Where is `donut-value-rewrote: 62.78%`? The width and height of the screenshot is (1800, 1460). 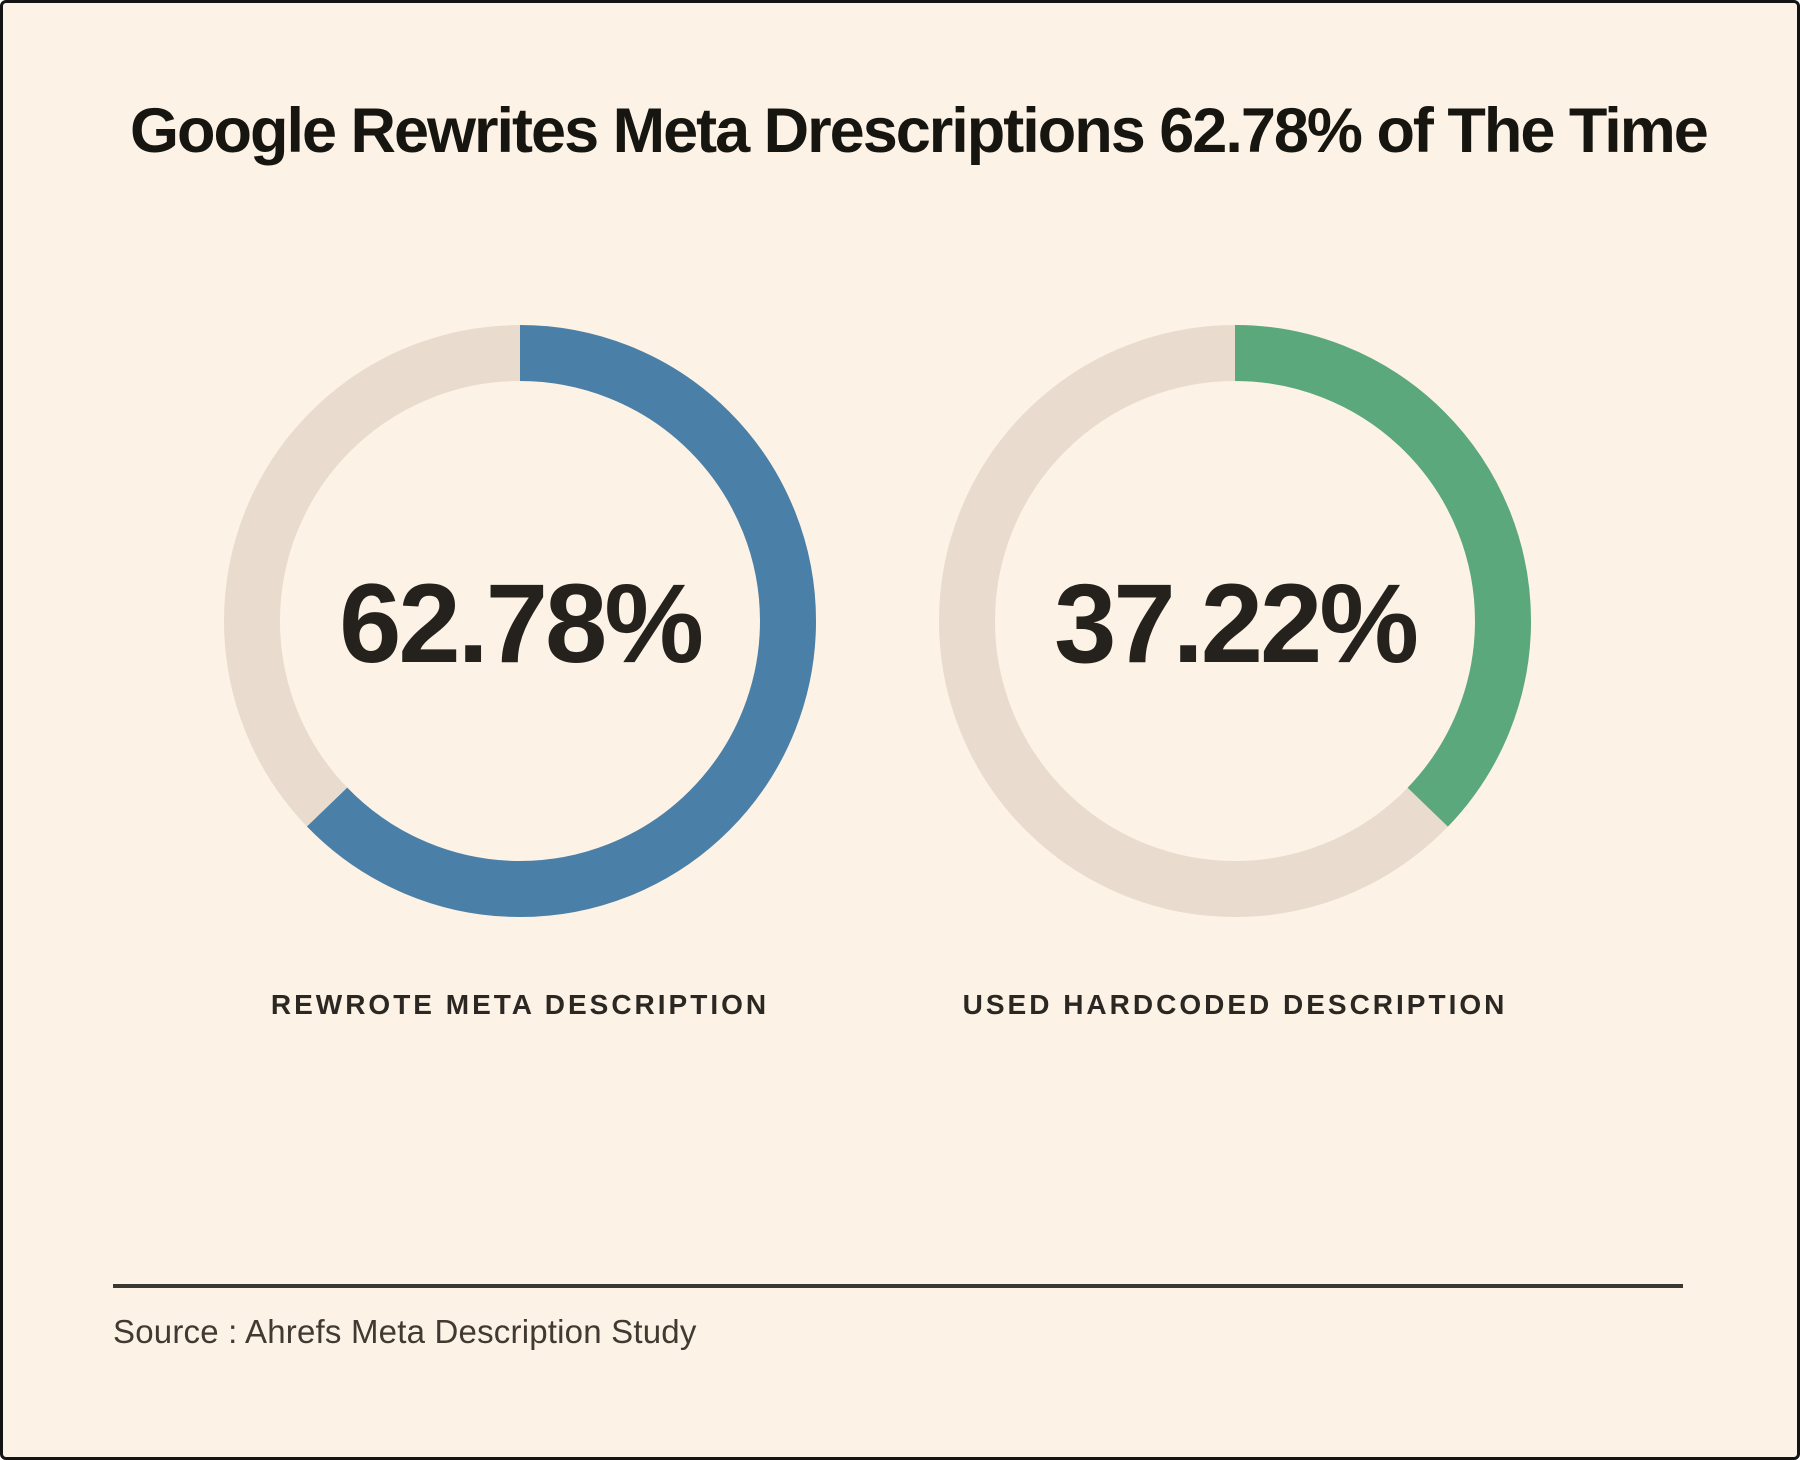
donut-value-rewrote: 62.78% is located at coordinates (521, 623).